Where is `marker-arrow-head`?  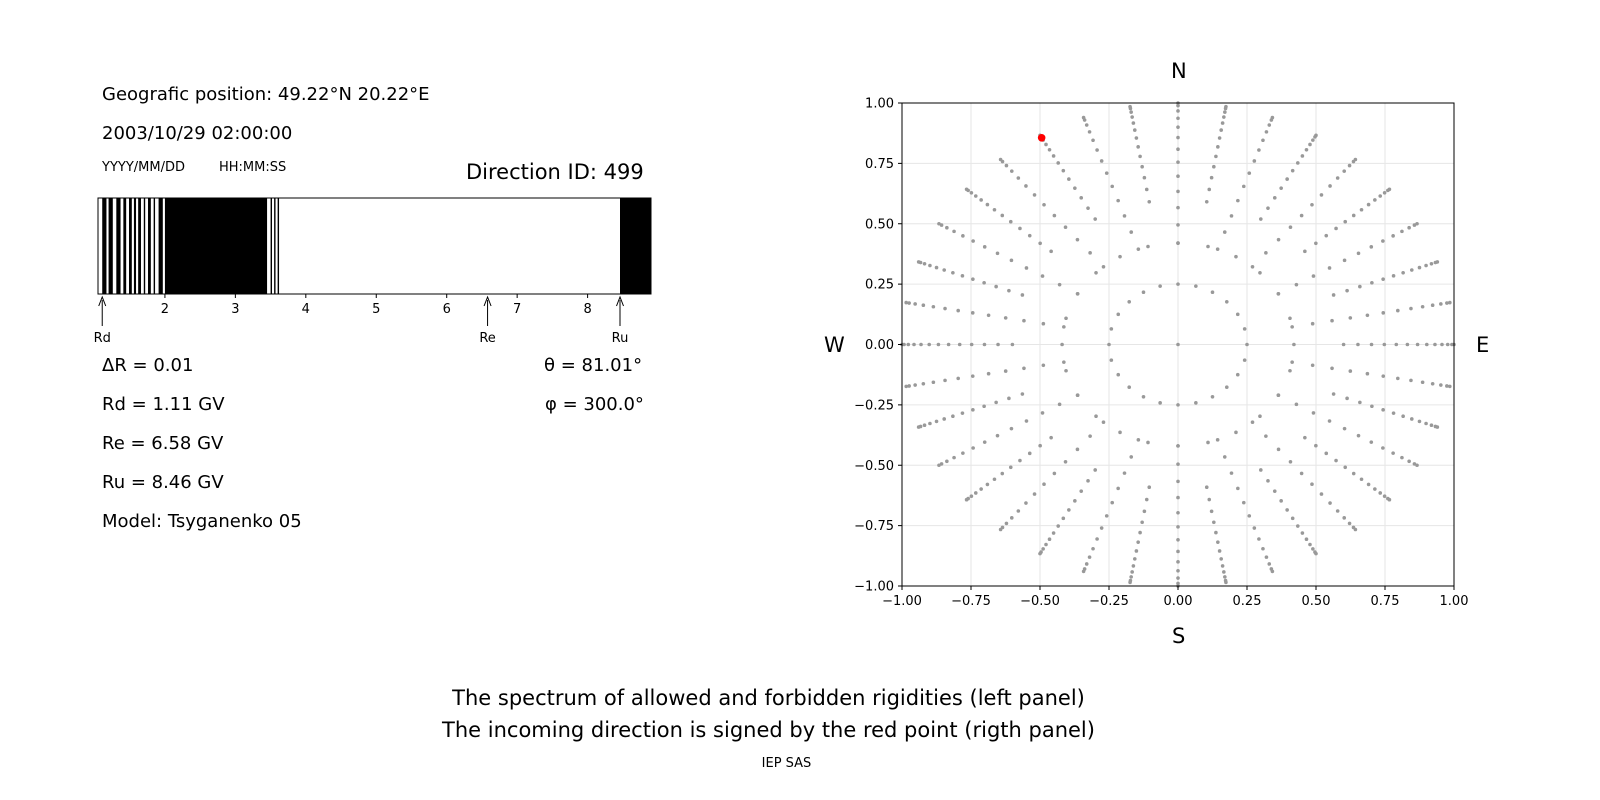
marker-arrow-head is located at coordinates (620, 301).